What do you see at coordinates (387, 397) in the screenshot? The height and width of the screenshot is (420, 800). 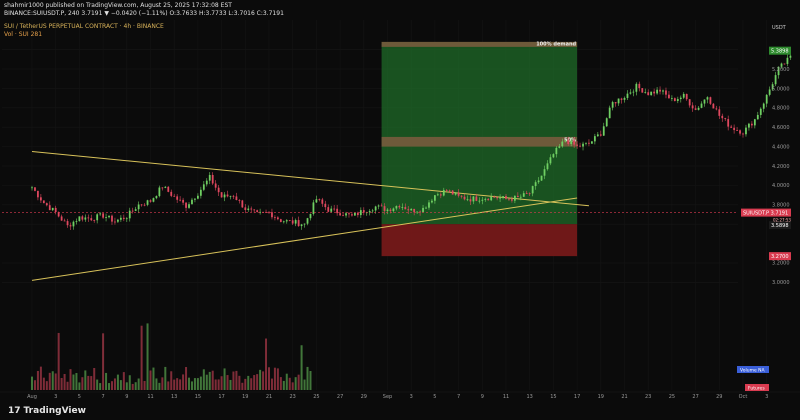 I see `time-axis-tick: Sep` at bounding box center [387, 397].